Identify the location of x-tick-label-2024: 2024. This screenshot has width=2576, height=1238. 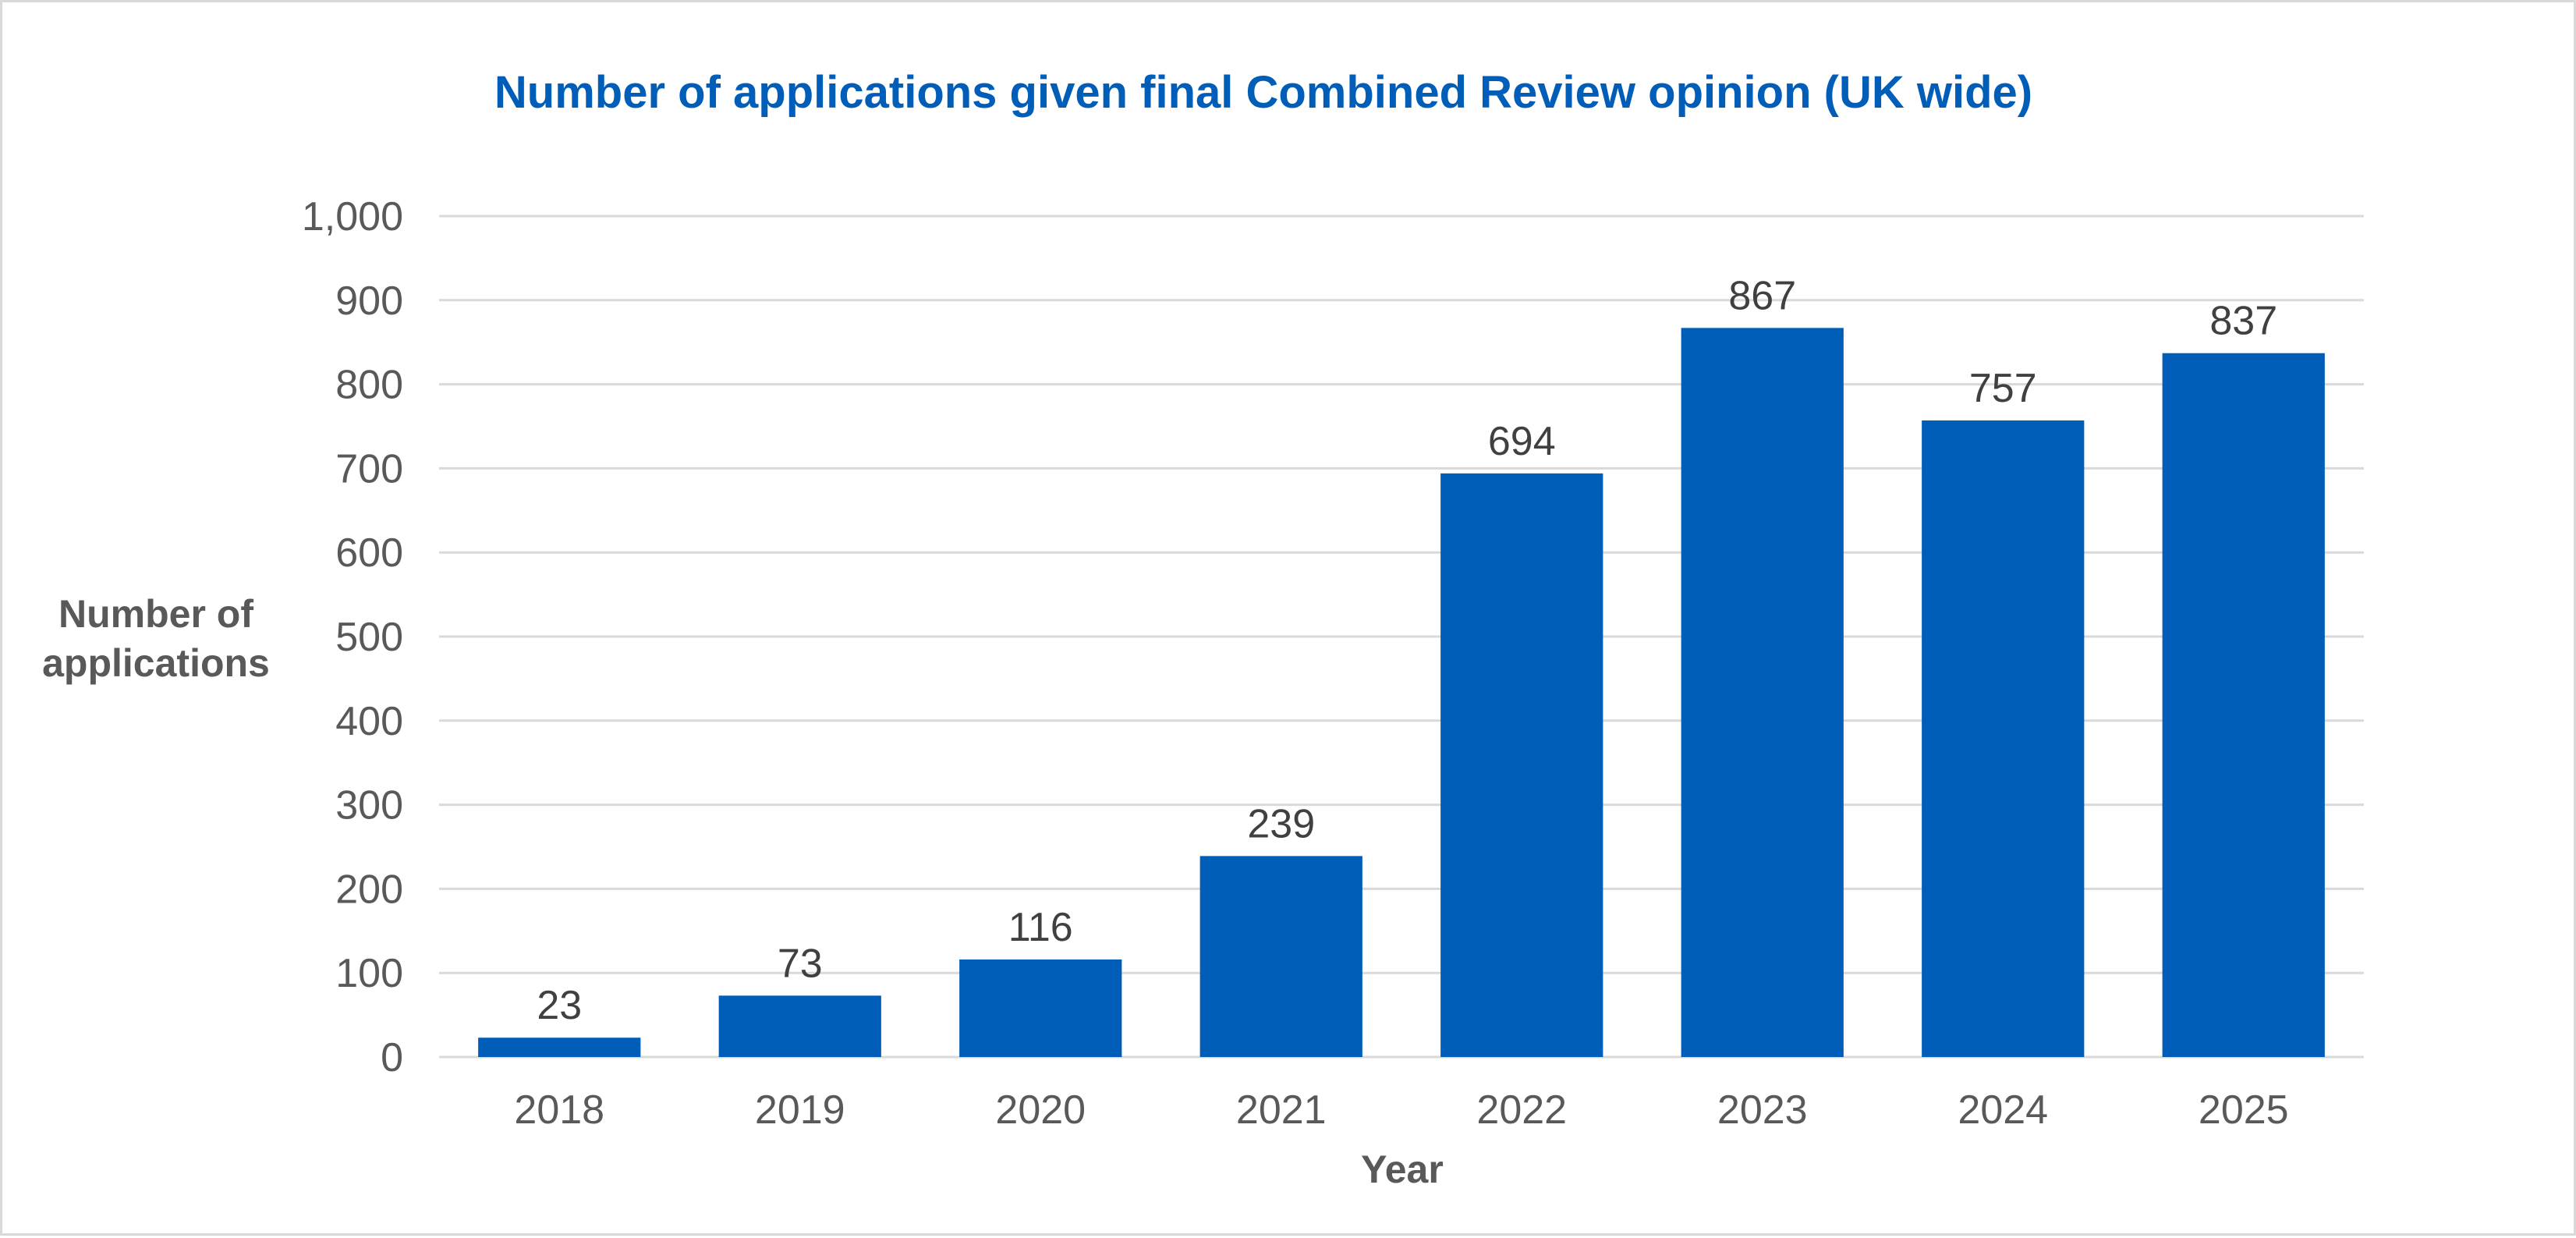
(2003, 1110).